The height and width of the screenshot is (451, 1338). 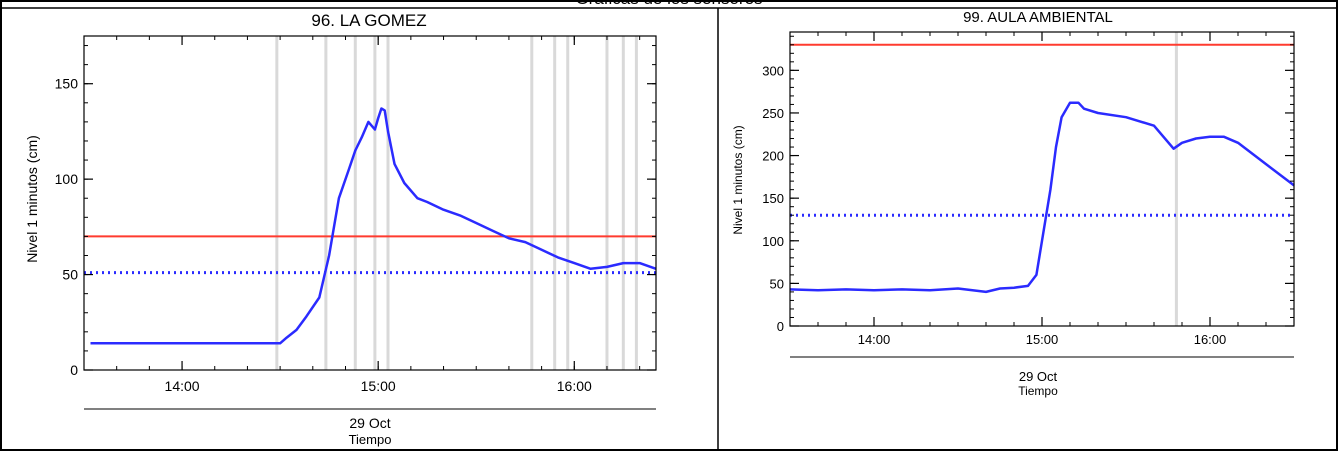 What do you see at coordinates (773, 156) in the screenshot?
I see `y-tick-label: 200` at bounding box center [773, 156].